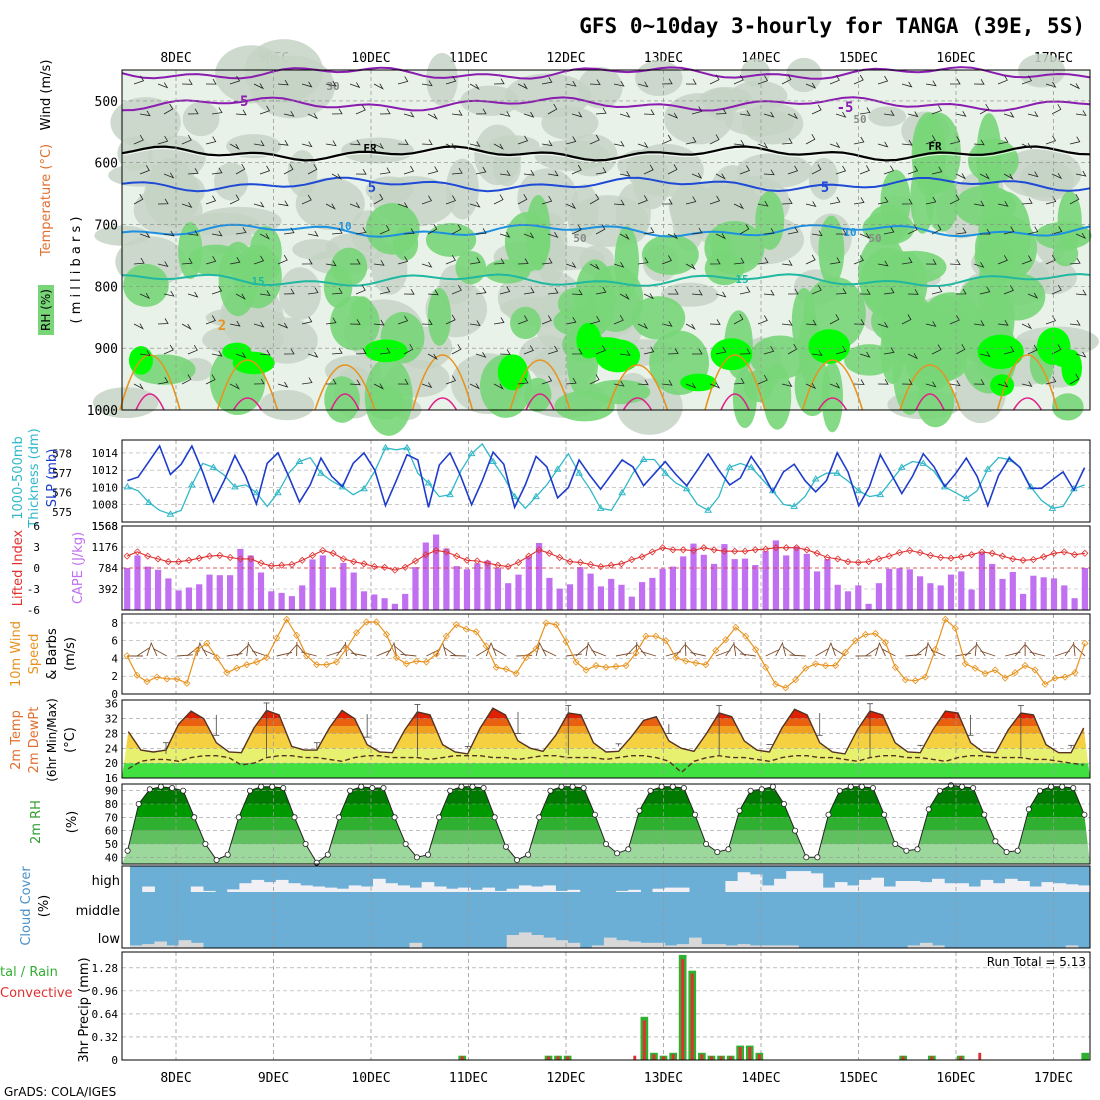  What do you see at coordinates (33, 610) in the screenshot?
I see `tick-label: -6` at bounding box center [33, 610].